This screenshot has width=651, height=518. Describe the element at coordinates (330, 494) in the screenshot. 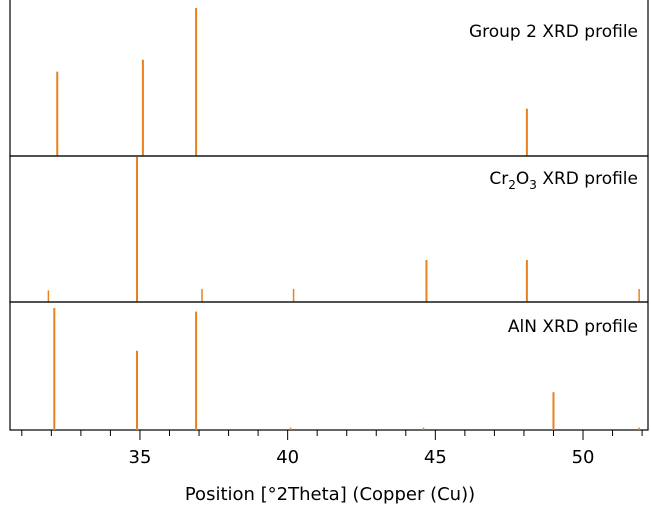

I see `x-axis-title: Position [°2Theta] (Copper (Cu))` at that location.